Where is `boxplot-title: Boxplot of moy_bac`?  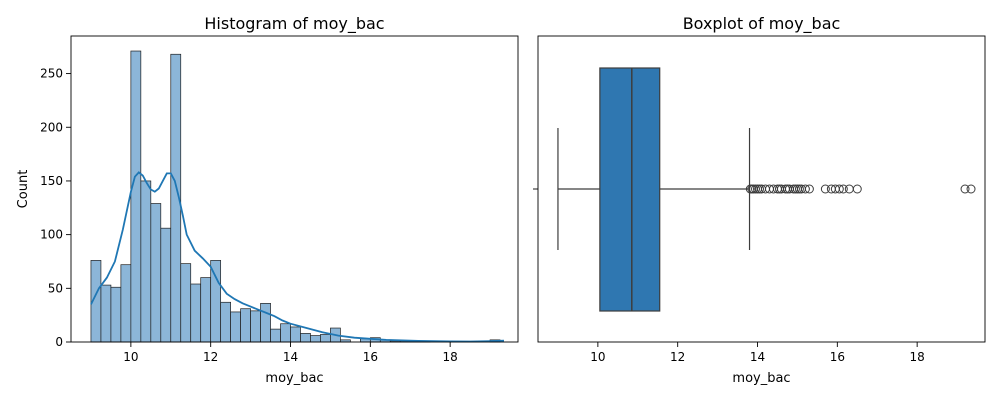
boxplot-title: Boxplot of moy_bac is located at coordinates (762, 24).